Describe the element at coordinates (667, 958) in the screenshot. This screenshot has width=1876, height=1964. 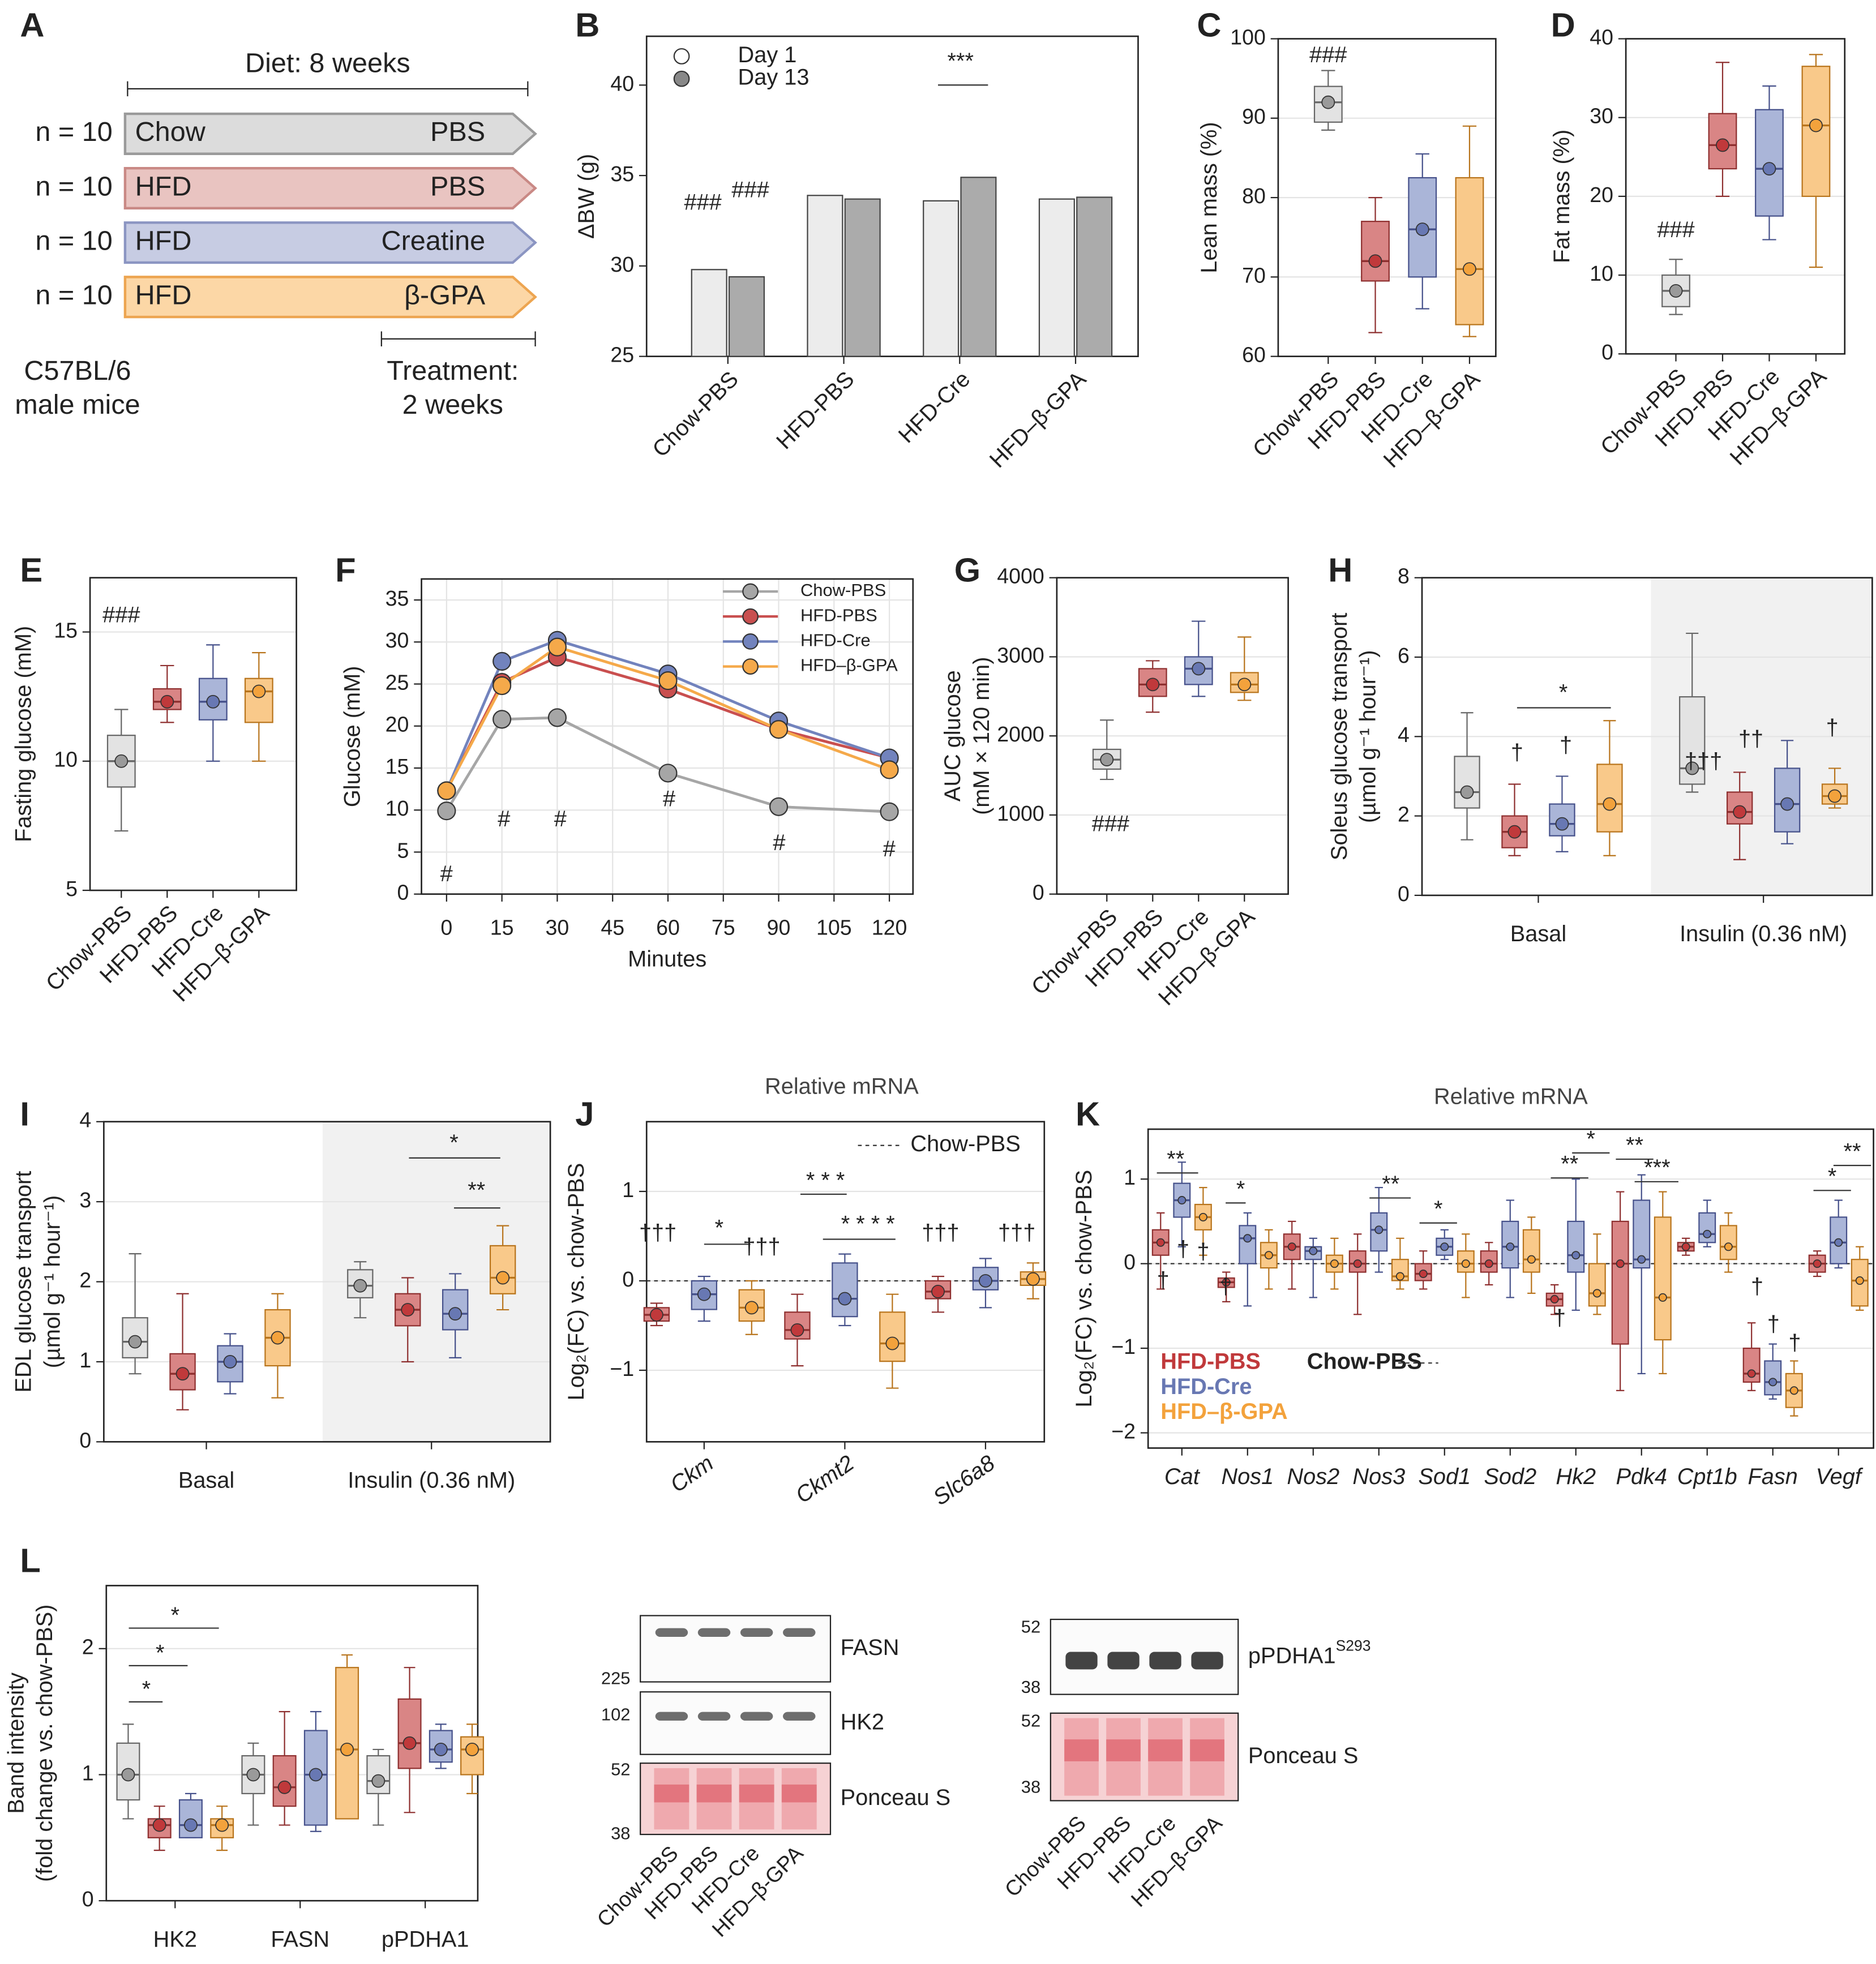
I see `x-axis-label: Minutes` at that location.